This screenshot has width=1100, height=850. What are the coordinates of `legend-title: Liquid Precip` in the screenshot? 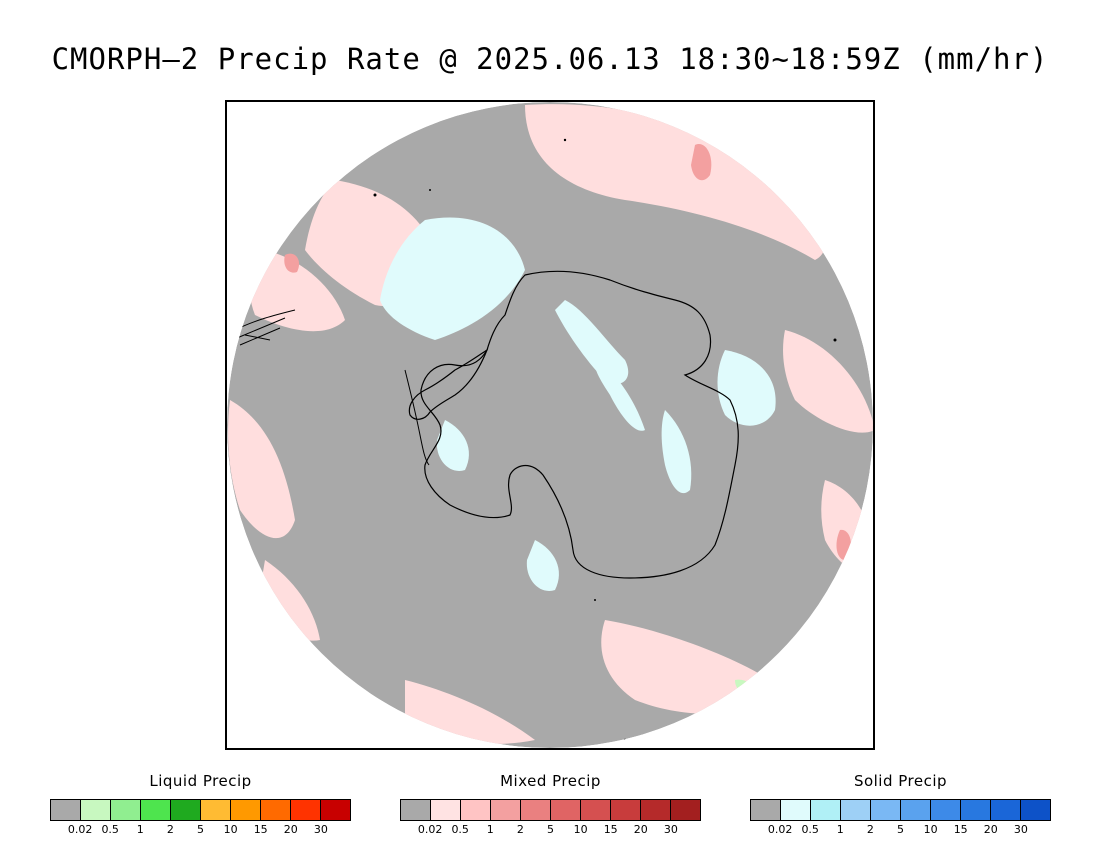 It's located at (200, 781).